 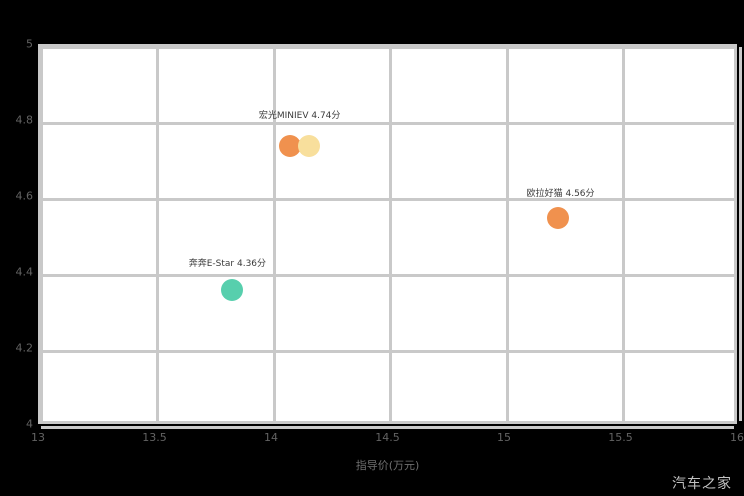 What do you see at coordinates (29, 424) in the screenshot?
I see `y-tick-label: 4` at bounding box center [29, 424].